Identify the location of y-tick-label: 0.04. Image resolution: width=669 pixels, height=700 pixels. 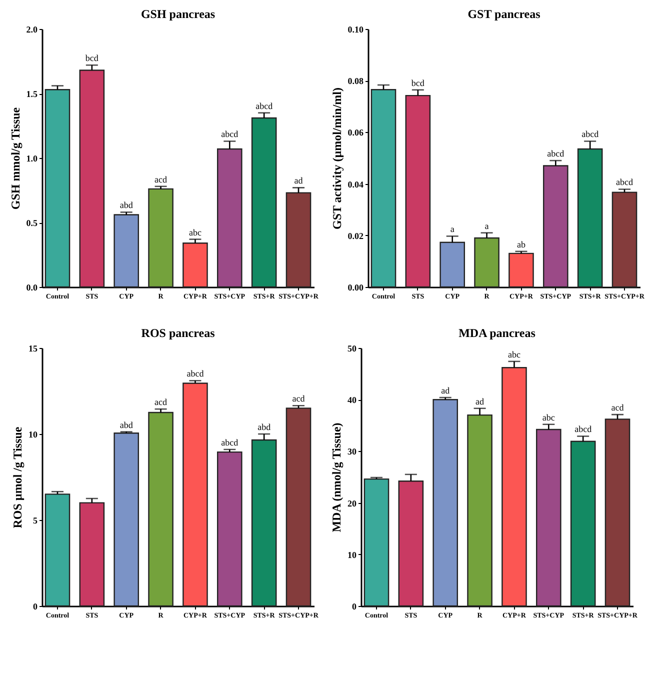
(356, 184).